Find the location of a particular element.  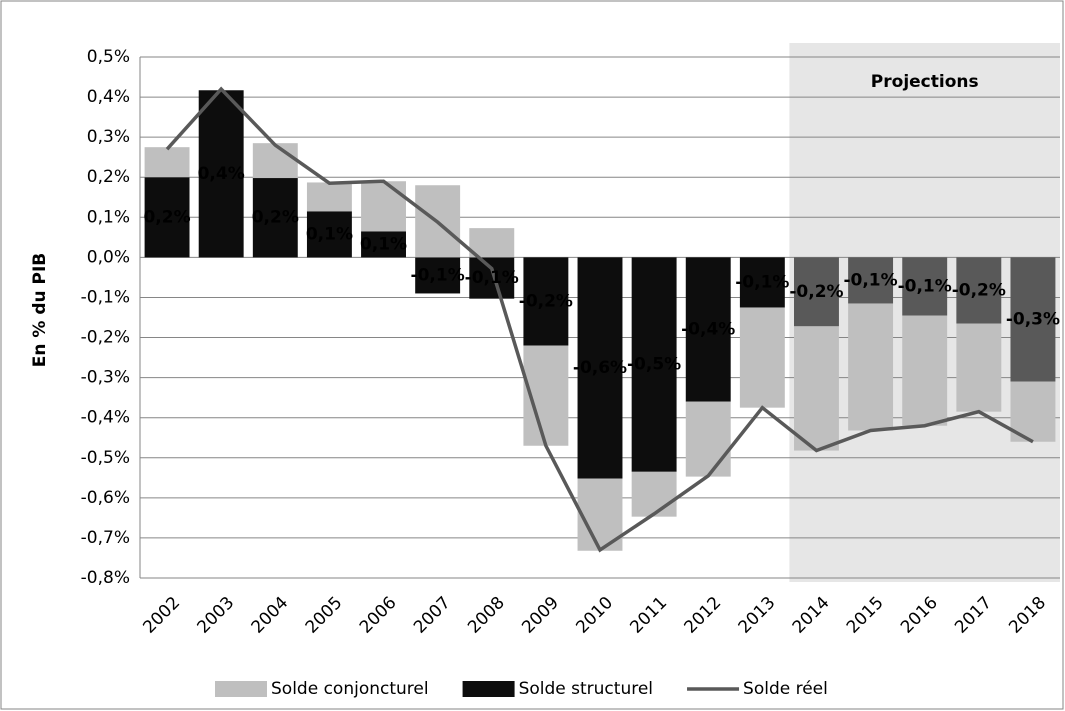

y-tick-label: -0,6% is located at coordinates (105, 498).